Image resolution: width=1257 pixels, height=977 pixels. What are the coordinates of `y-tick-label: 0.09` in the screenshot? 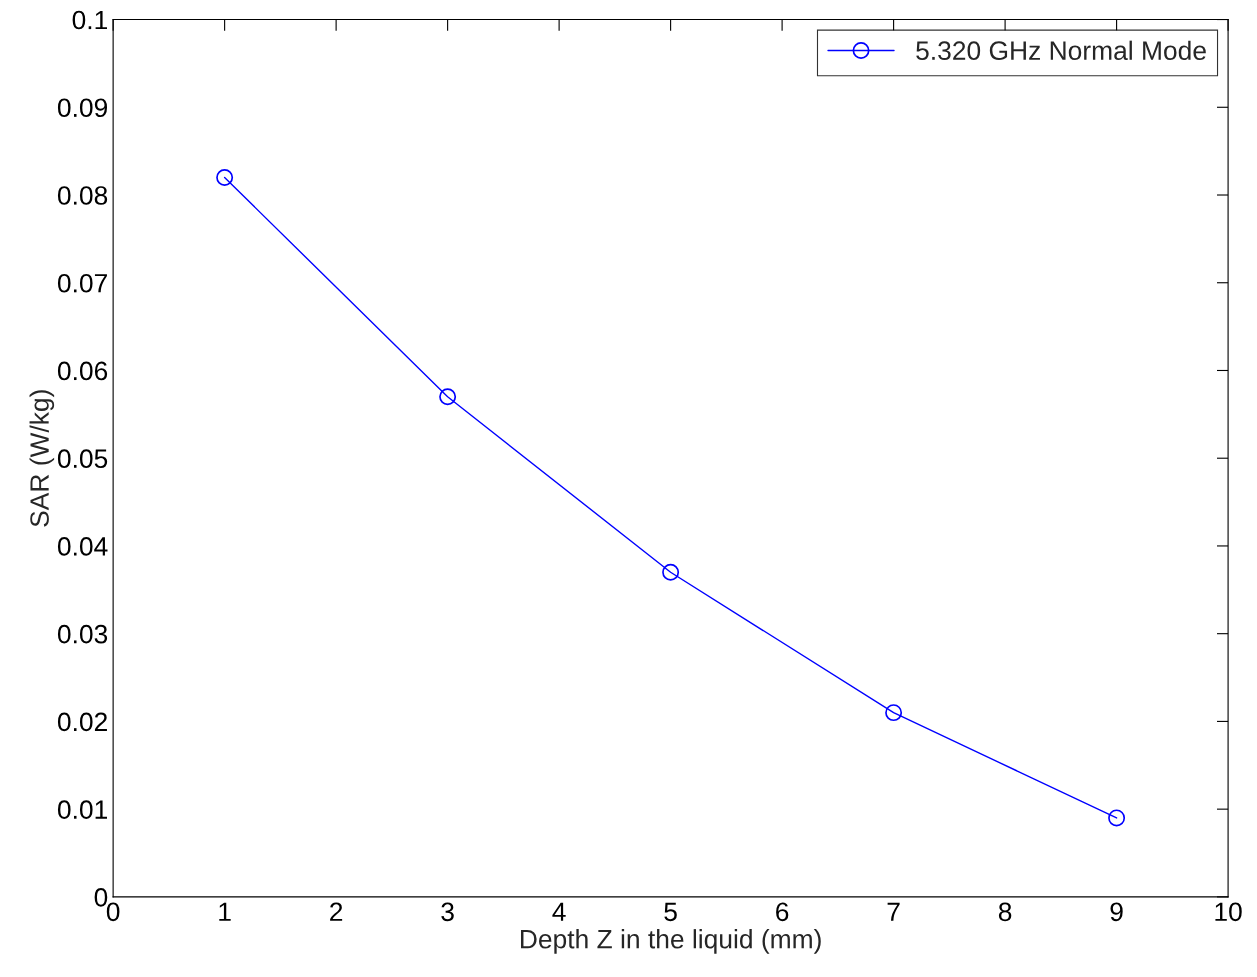 It's located at (82, 108).